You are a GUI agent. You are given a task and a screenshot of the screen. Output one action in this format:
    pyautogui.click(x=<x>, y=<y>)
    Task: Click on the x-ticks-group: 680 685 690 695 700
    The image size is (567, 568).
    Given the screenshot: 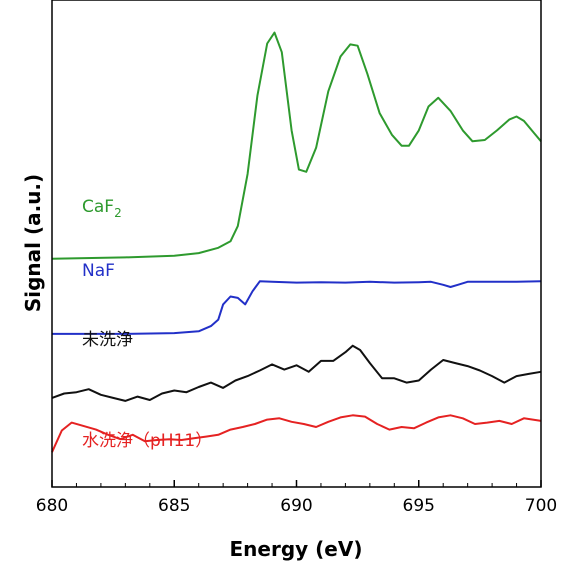 What is the action you would take?
    pyautogui.click(x=296, y=498)
    